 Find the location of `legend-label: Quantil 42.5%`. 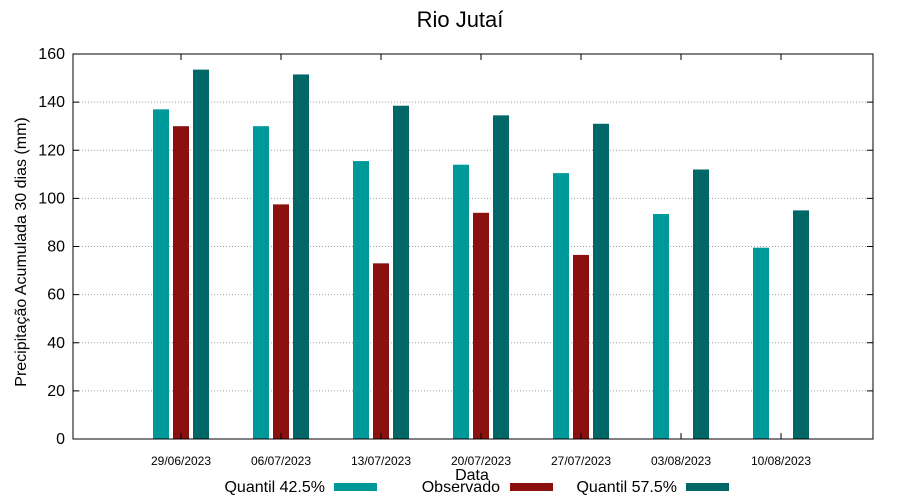

legend-label: Quantil 42.5% is located at coordinates (274, 487).